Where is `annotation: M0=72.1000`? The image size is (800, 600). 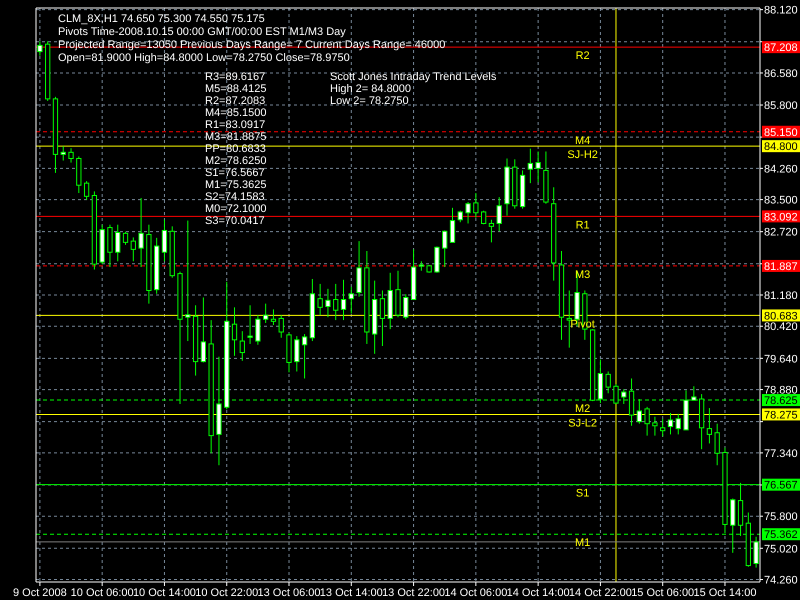
annotation: M0=72.1000 is located at coordinates (235, 209).